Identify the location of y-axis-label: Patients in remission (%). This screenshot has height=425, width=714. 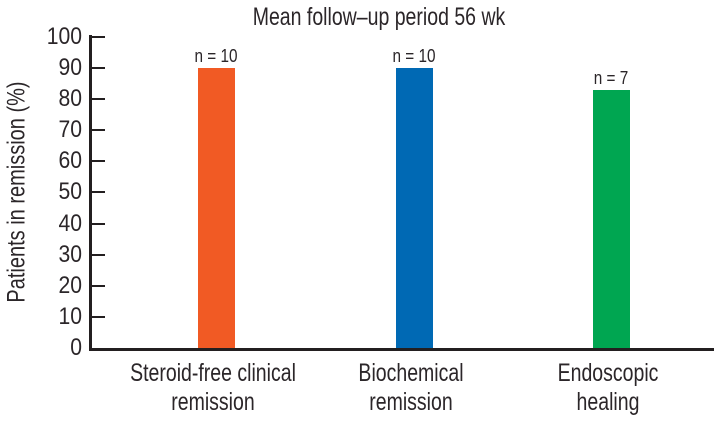
(16, 192).